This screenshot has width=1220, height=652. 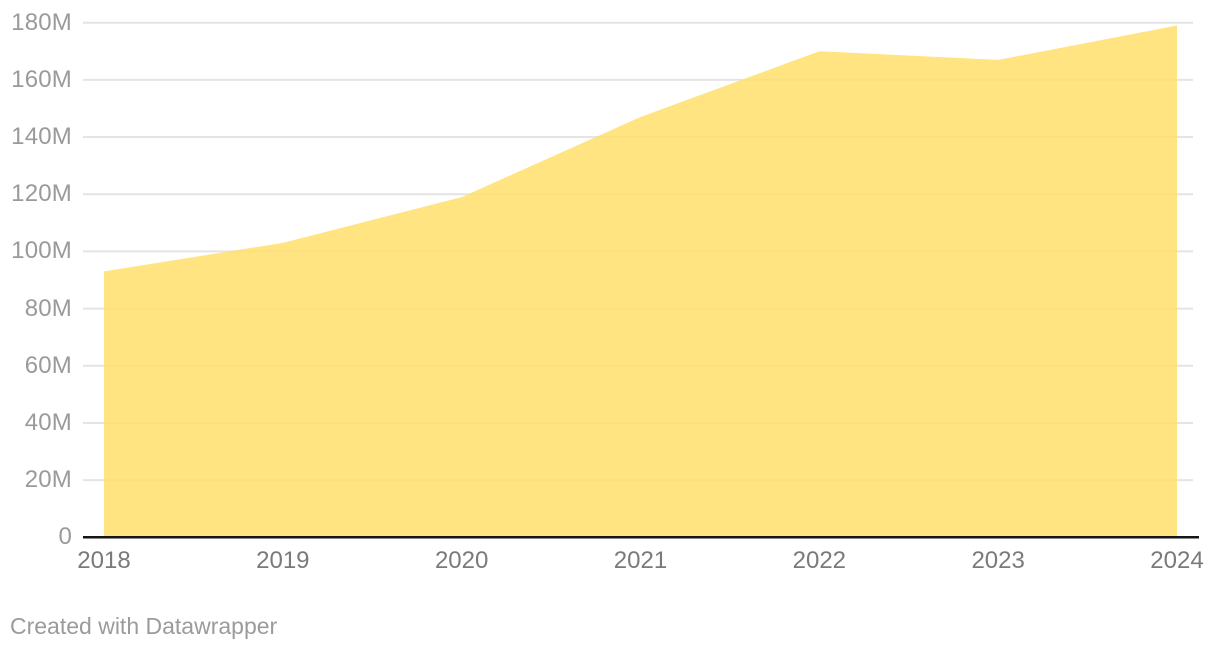 I want to click on y-tick-label: 20M, so click(x=48, y=480).